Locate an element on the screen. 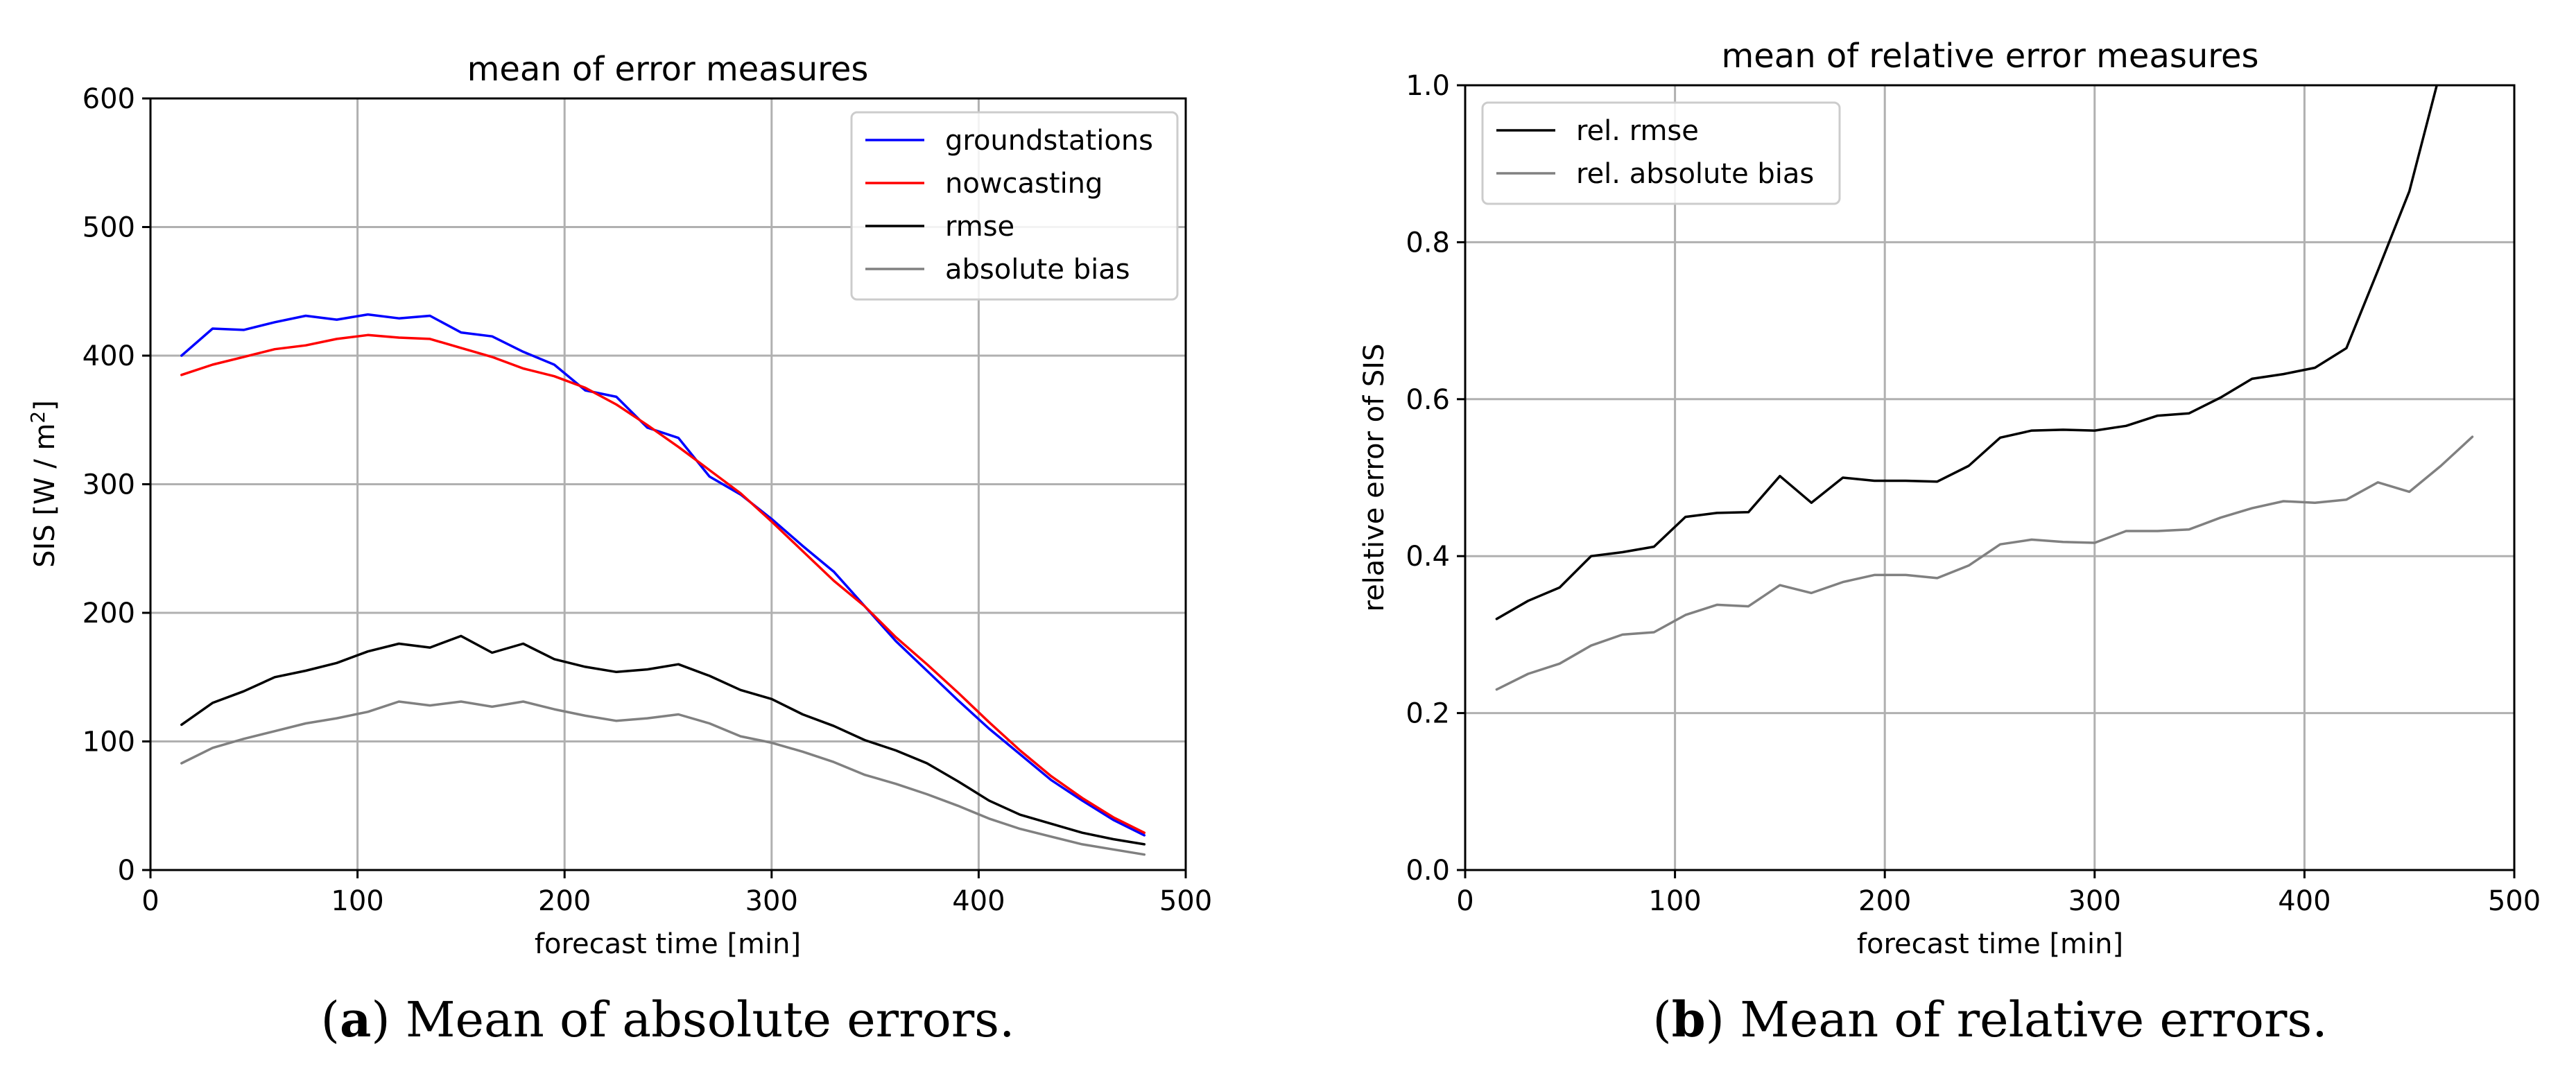 The image size is (2576, 1078). legend-label: rmse is located at coordinates (979, 227).